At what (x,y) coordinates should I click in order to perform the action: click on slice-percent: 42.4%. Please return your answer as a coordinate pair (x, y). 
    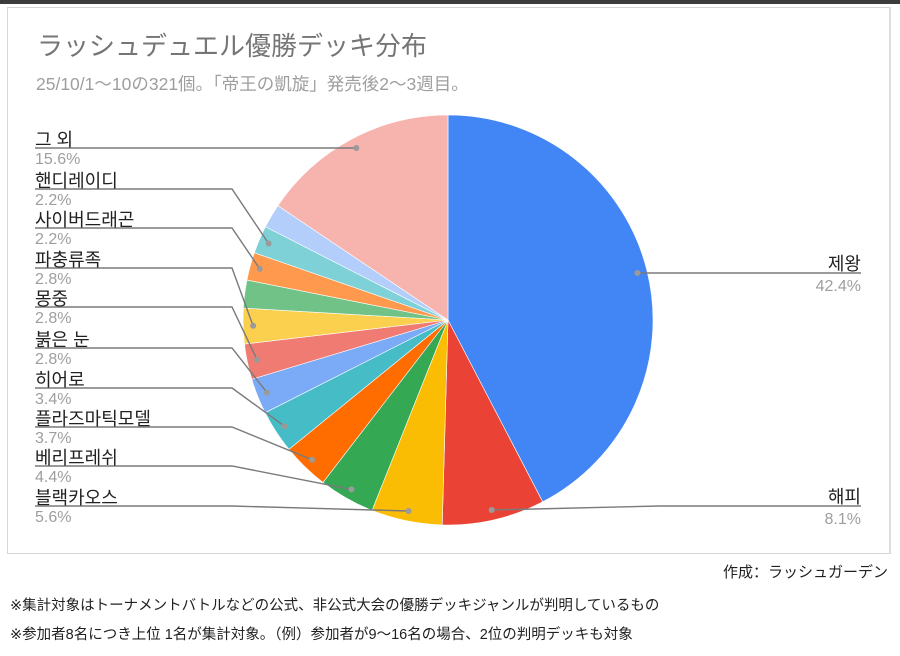
    Looking at the image, I should click on (838, 286).